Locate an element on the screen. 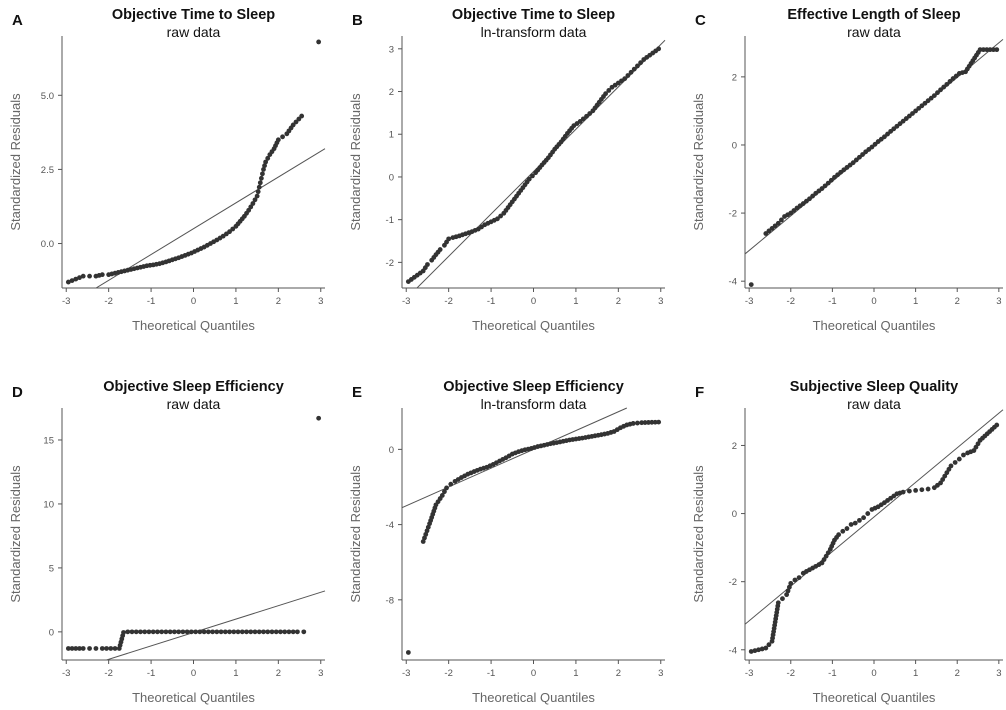 This screenshot has height=710, width=1006. y-tick-label: -4 is located at coordinates (733, 282).